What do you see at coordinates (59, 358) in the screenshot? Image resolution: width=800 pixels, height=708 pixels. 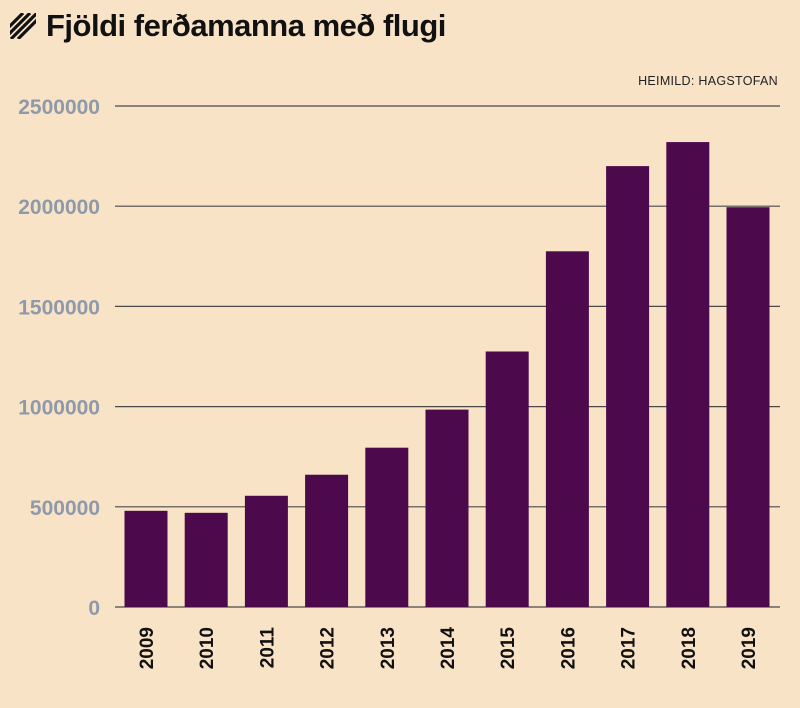 I see `y-axis-ticks: 0 500000 1000000 1500000 2000000 2500000` at bounding box center [59, 358].